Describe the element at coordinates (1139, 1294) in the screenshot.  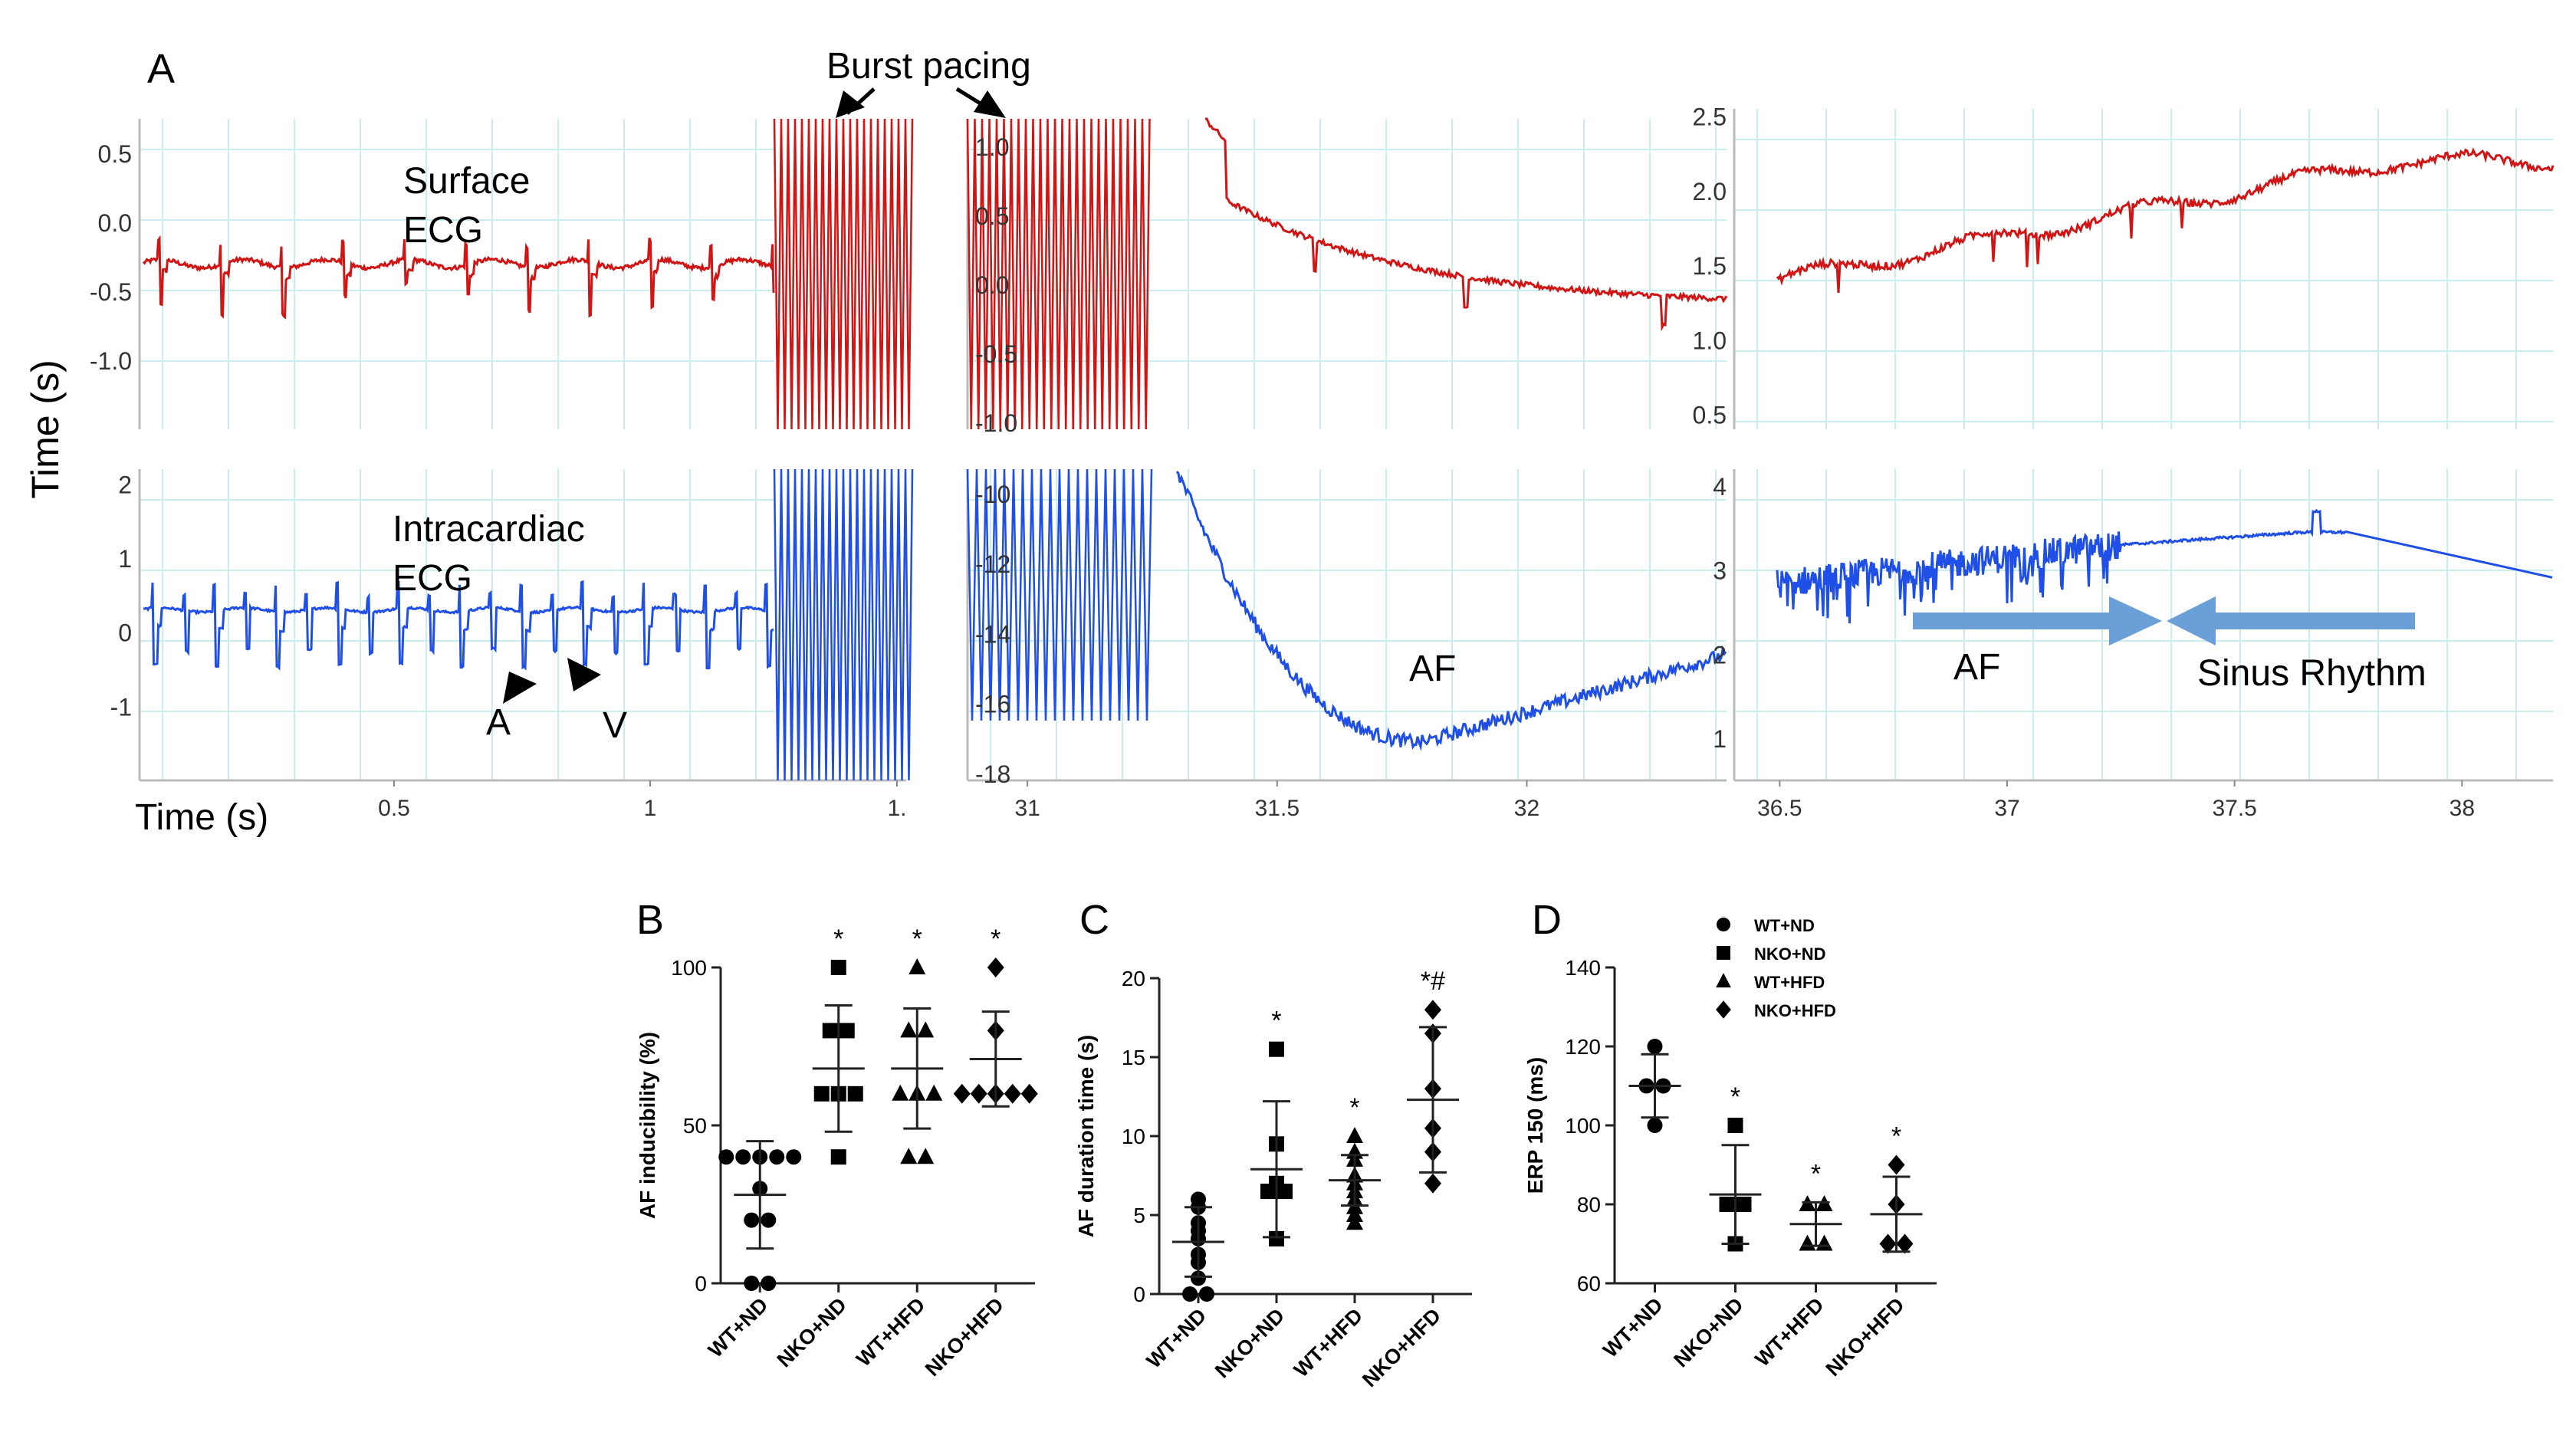
I see `c-ytick-label: 0` at that location.